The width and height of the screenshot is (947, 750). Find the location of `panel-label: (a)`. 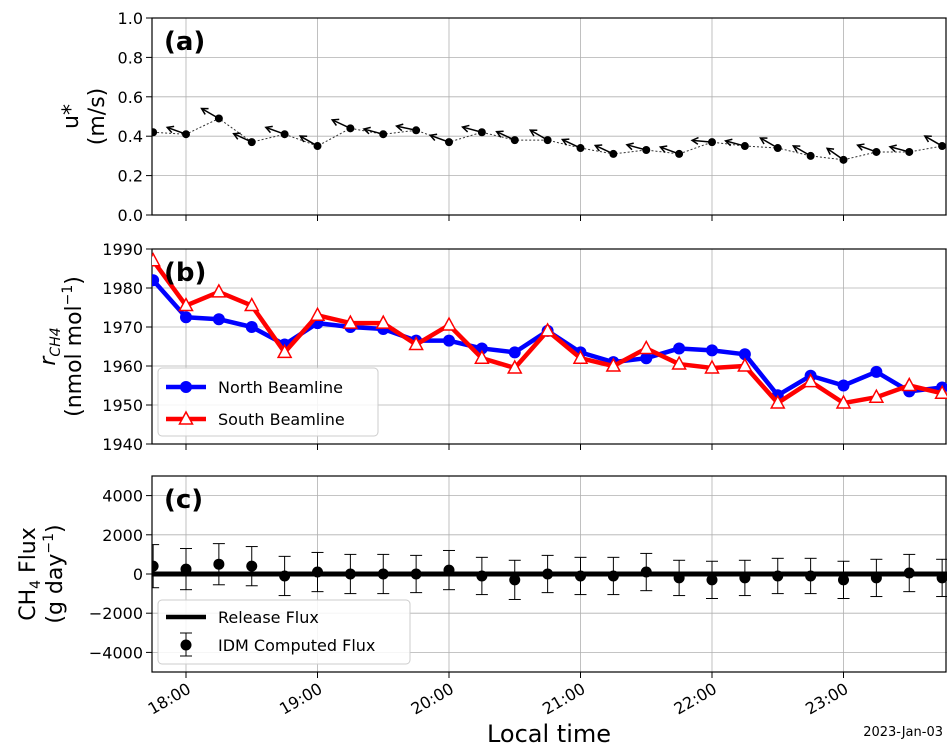

panel-label: (a) is located at coordinates (184, 42).